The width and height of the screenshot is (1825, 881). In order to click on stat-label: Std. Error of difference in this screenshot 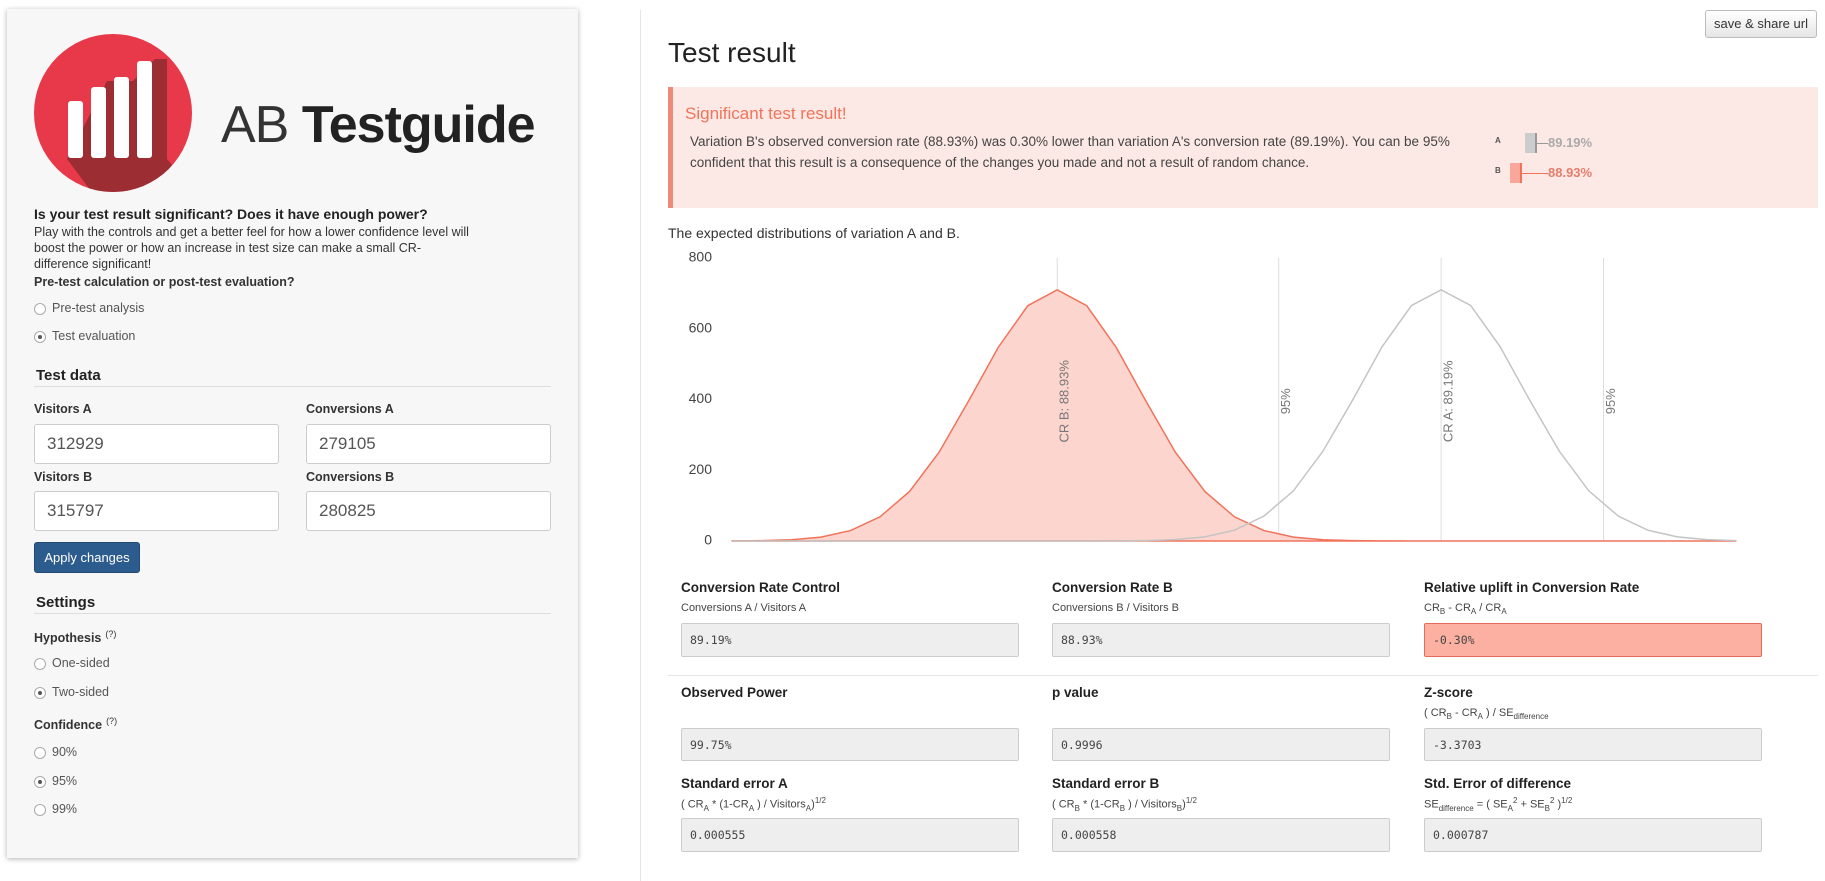, I will do `click(1498, 783)`.